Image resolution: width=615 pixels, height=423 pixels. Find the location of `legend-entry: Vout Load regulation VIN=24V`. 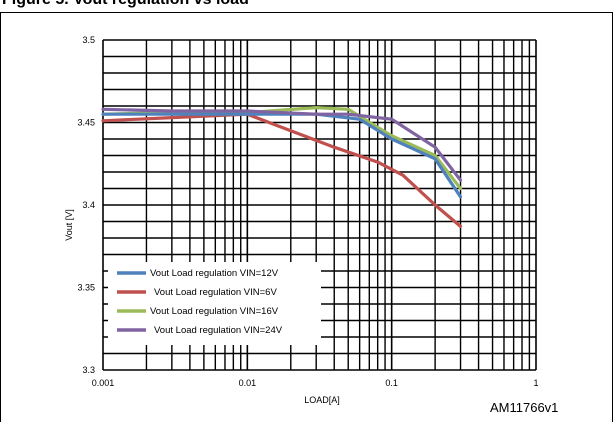

legend-entry: Vout Load regulation VIN=24V is located at coordinates (218, 330).